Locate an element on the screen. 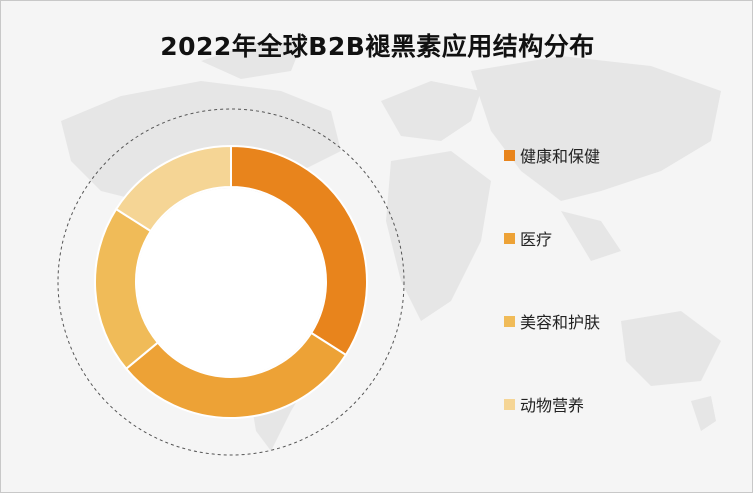 The width and height of the screenshot is (753, 493). legend-label: 动物营养 is located at coordinates (552, 405).